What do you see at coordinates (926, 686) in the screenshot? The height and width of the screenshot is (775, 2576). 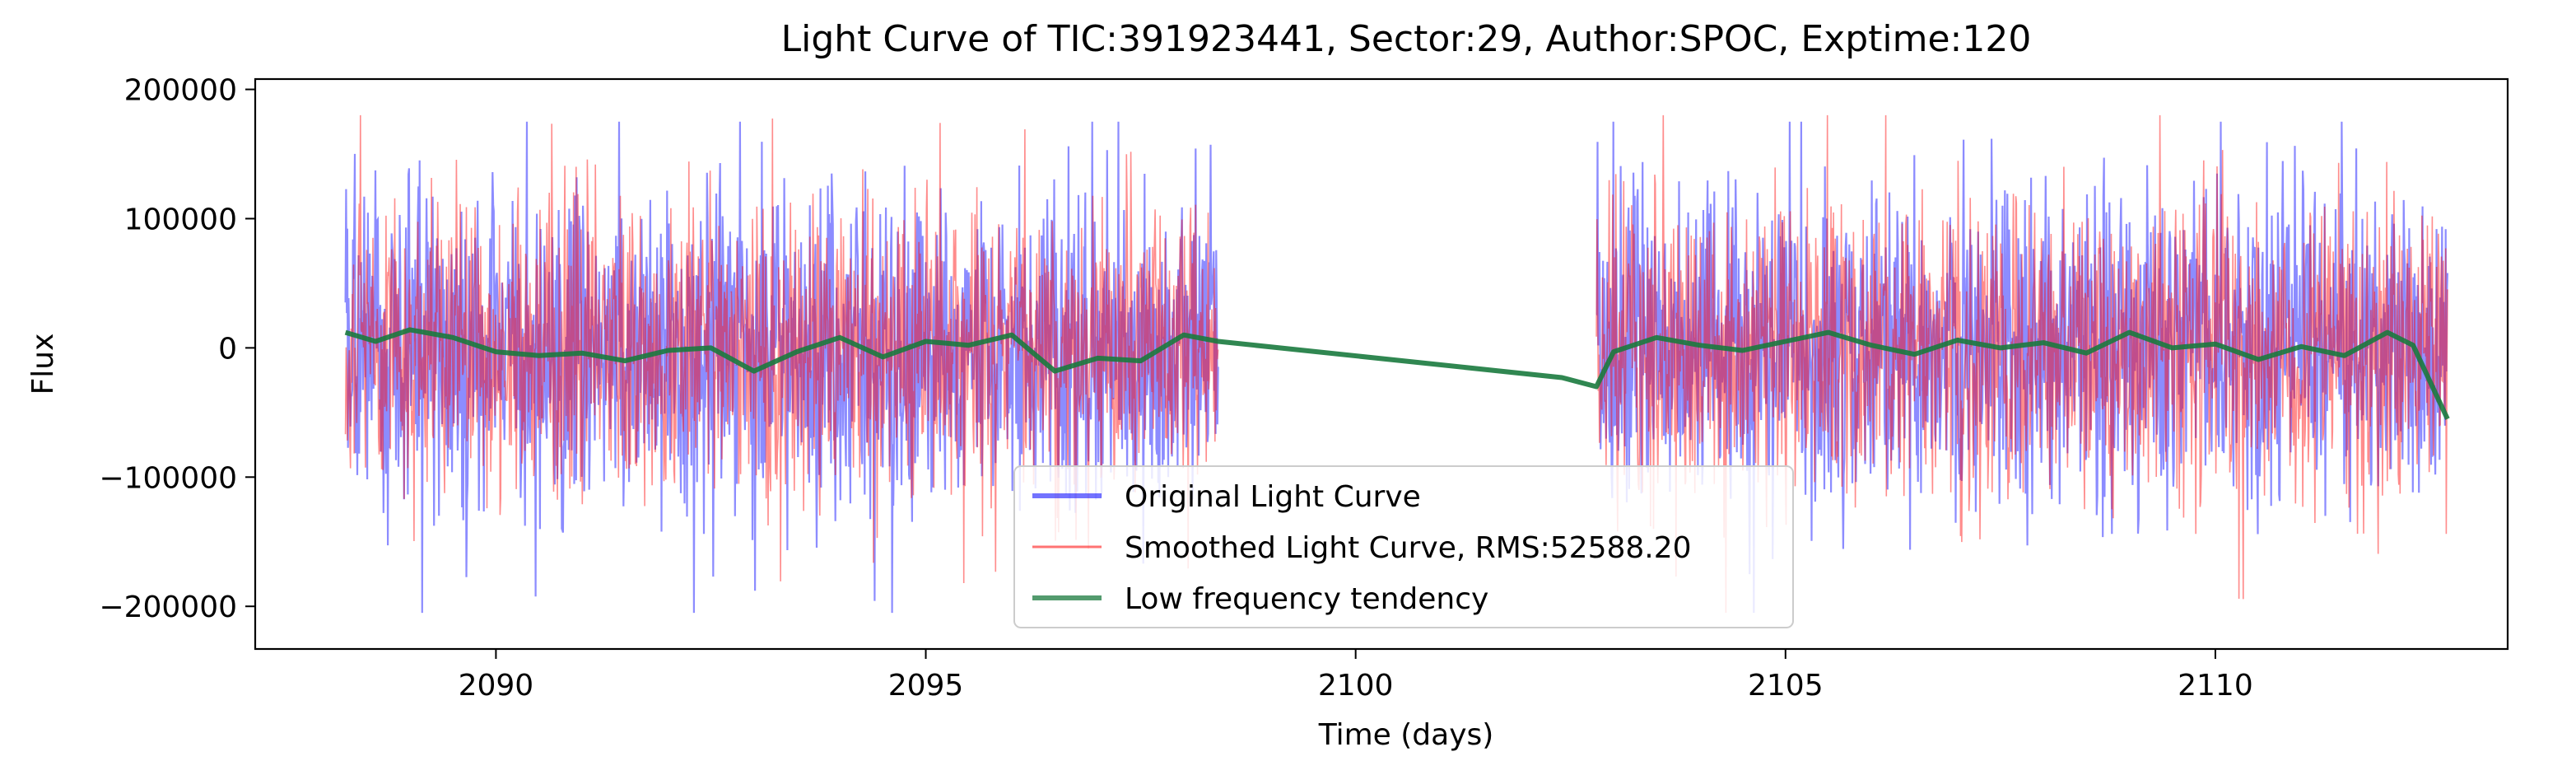 I see `x-tick-label: 2095` at bounding box center [926, 686].